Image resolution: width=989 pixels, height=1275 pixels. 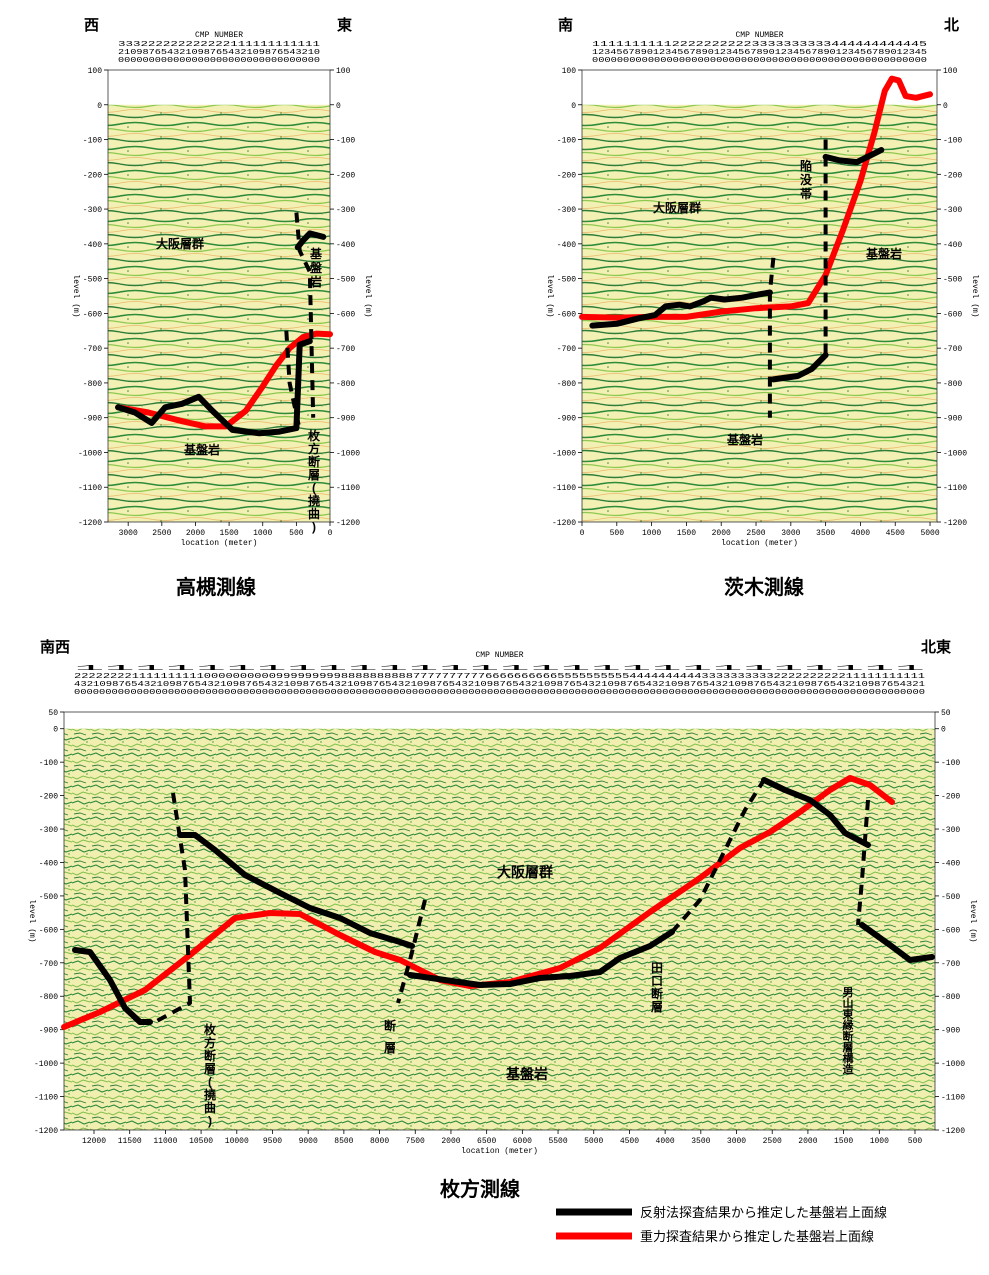 I want to click on y-tick-label-right: -500, so click(x=950, y=897).